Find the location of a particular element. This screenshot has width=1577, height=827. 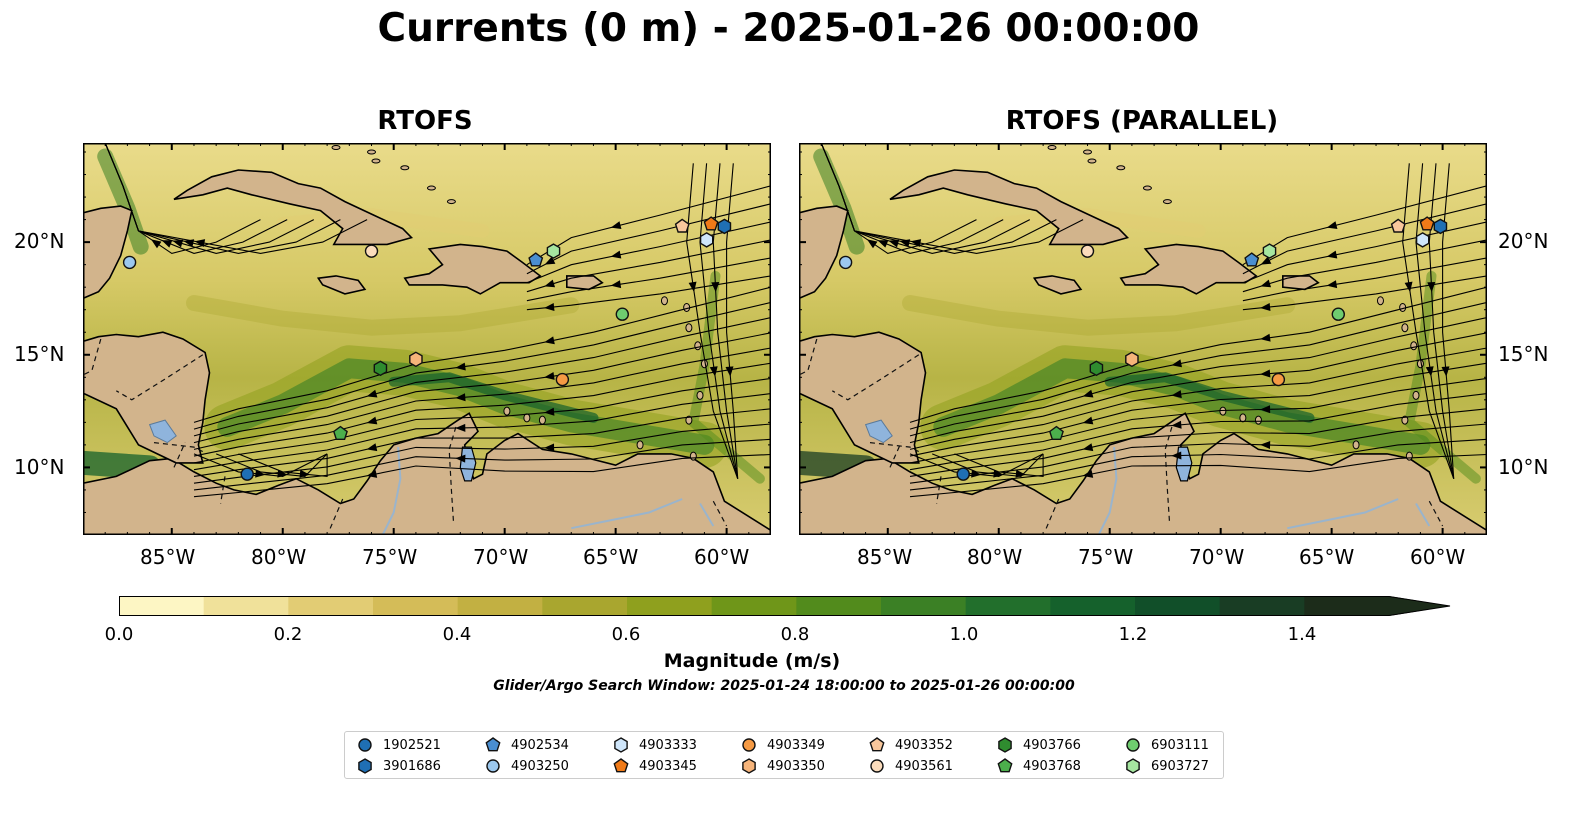

legend-item: 3901686 is located at coordinates (399, 766).